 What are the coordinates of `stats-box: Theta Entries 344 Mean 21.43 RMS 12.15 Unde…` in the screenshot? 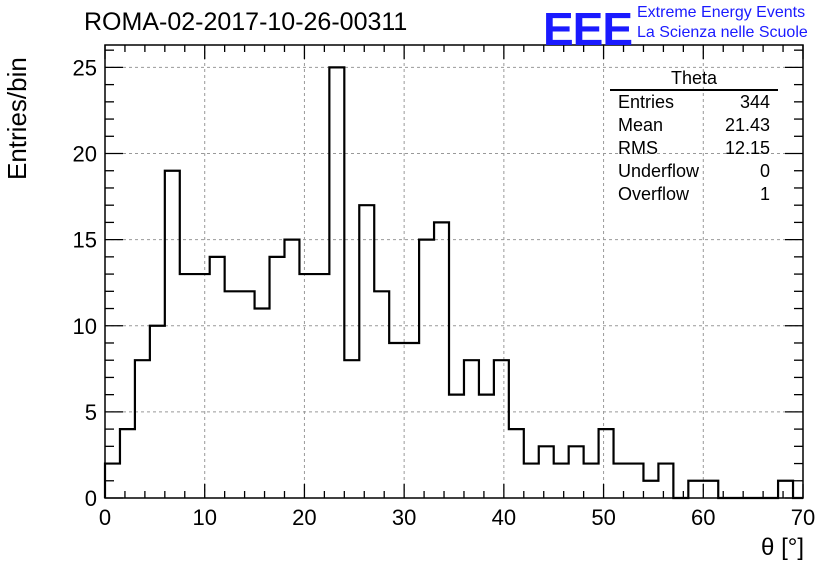 It's located at (694, 137).